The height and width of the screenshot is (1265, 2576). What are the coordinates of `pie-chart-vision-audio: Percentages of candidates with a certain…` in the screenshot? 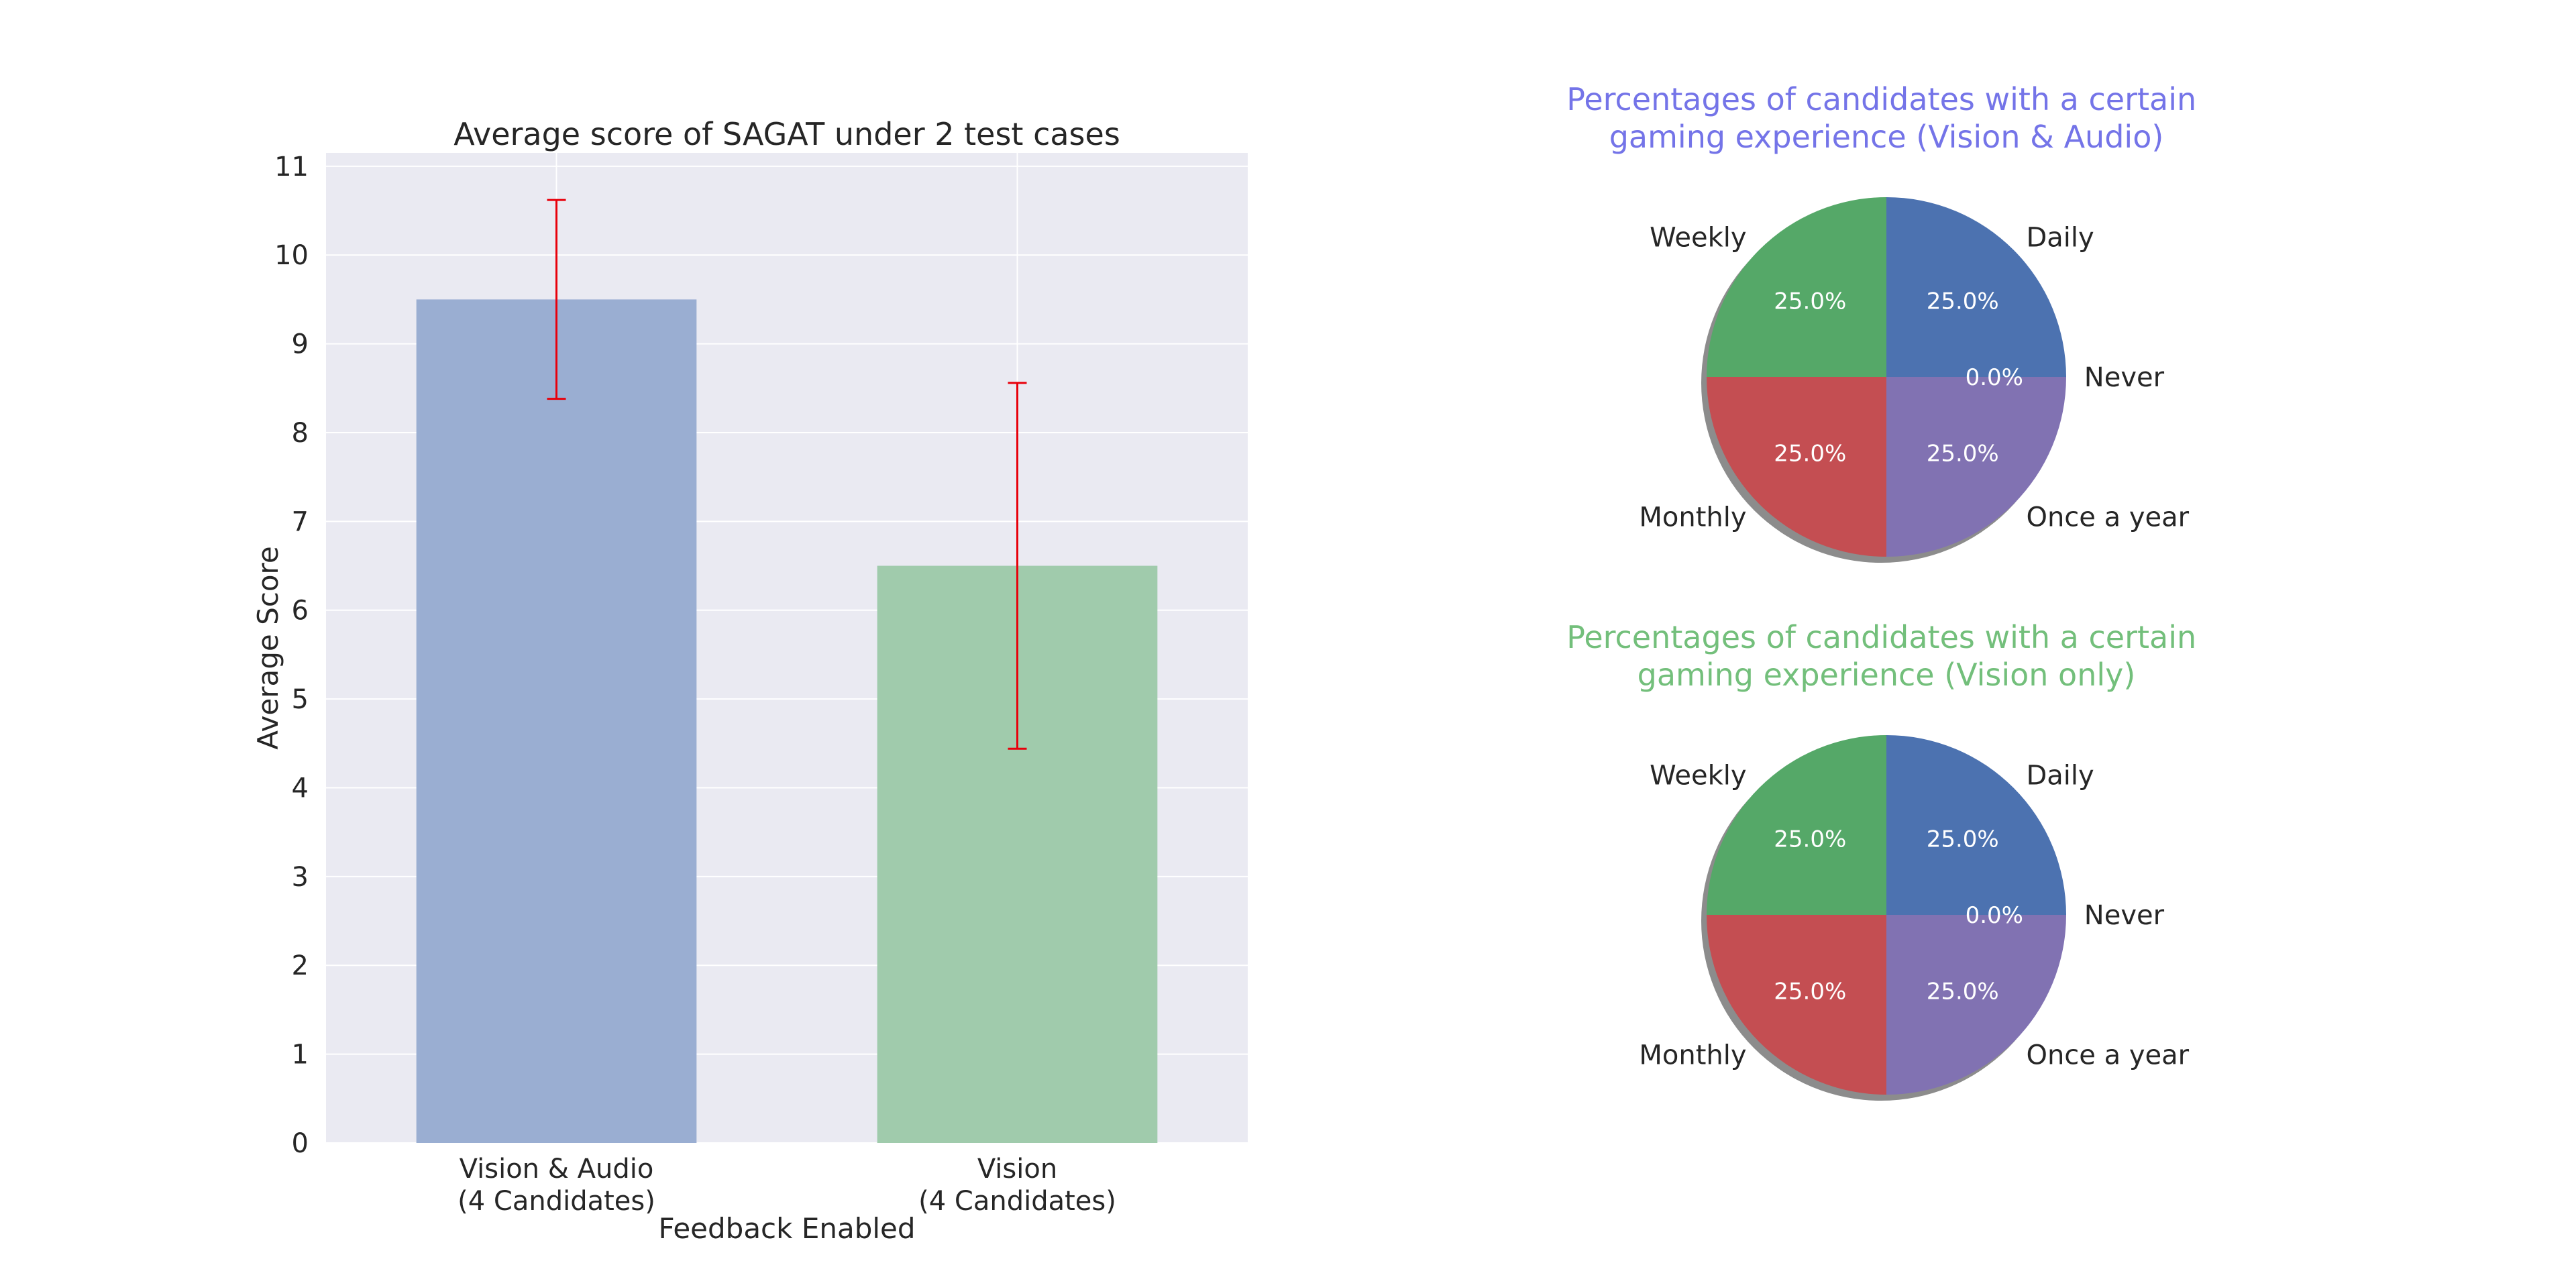 It's located at (1886, 322).